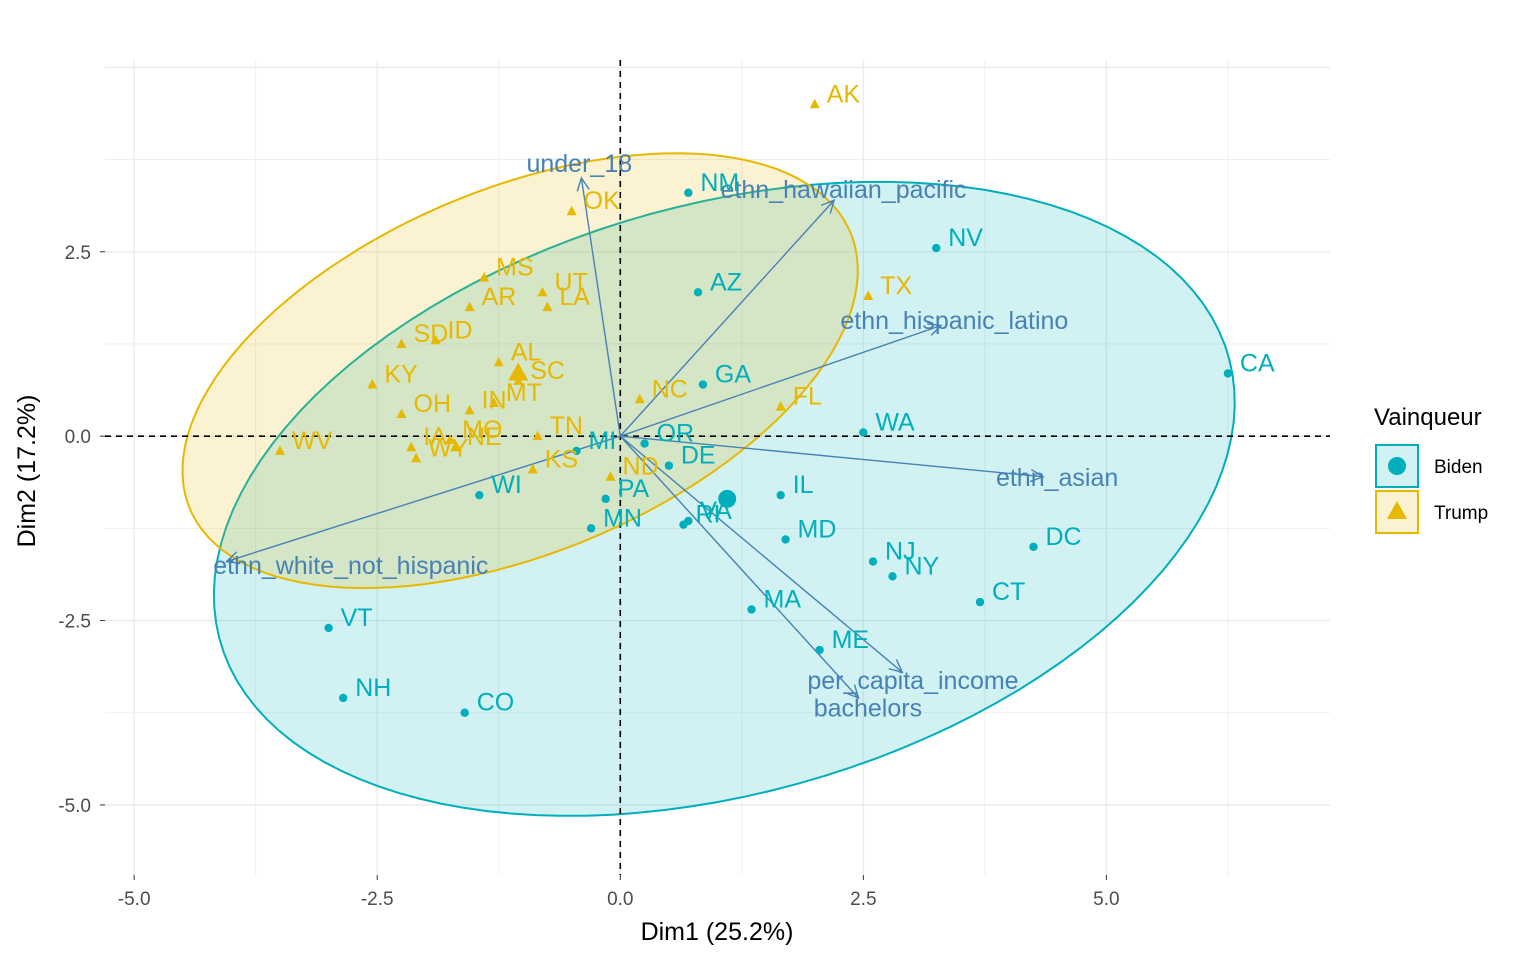  I want to click on point-label-ky: KY, so click(401, 375).